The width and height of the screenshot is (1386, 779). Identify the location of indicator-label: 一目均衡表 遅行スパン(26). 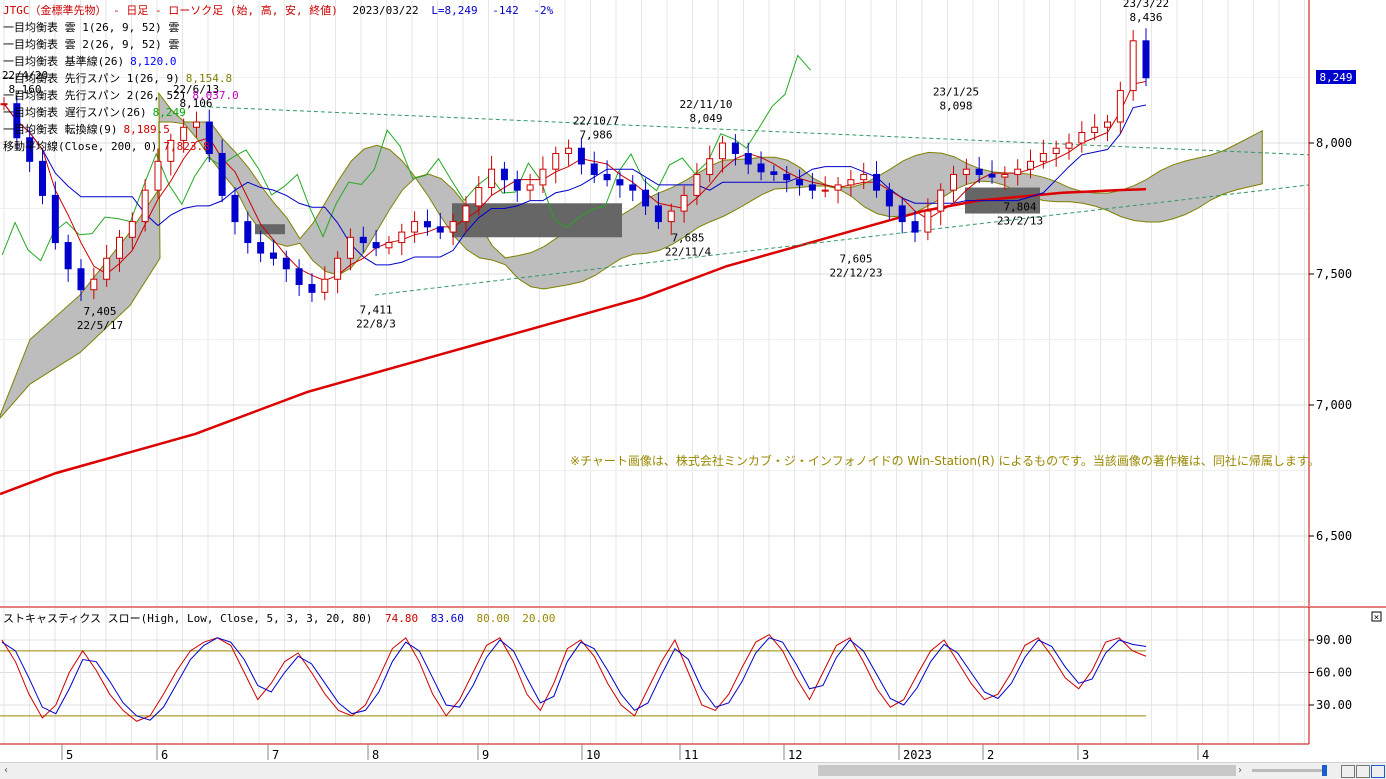
(75, 112).